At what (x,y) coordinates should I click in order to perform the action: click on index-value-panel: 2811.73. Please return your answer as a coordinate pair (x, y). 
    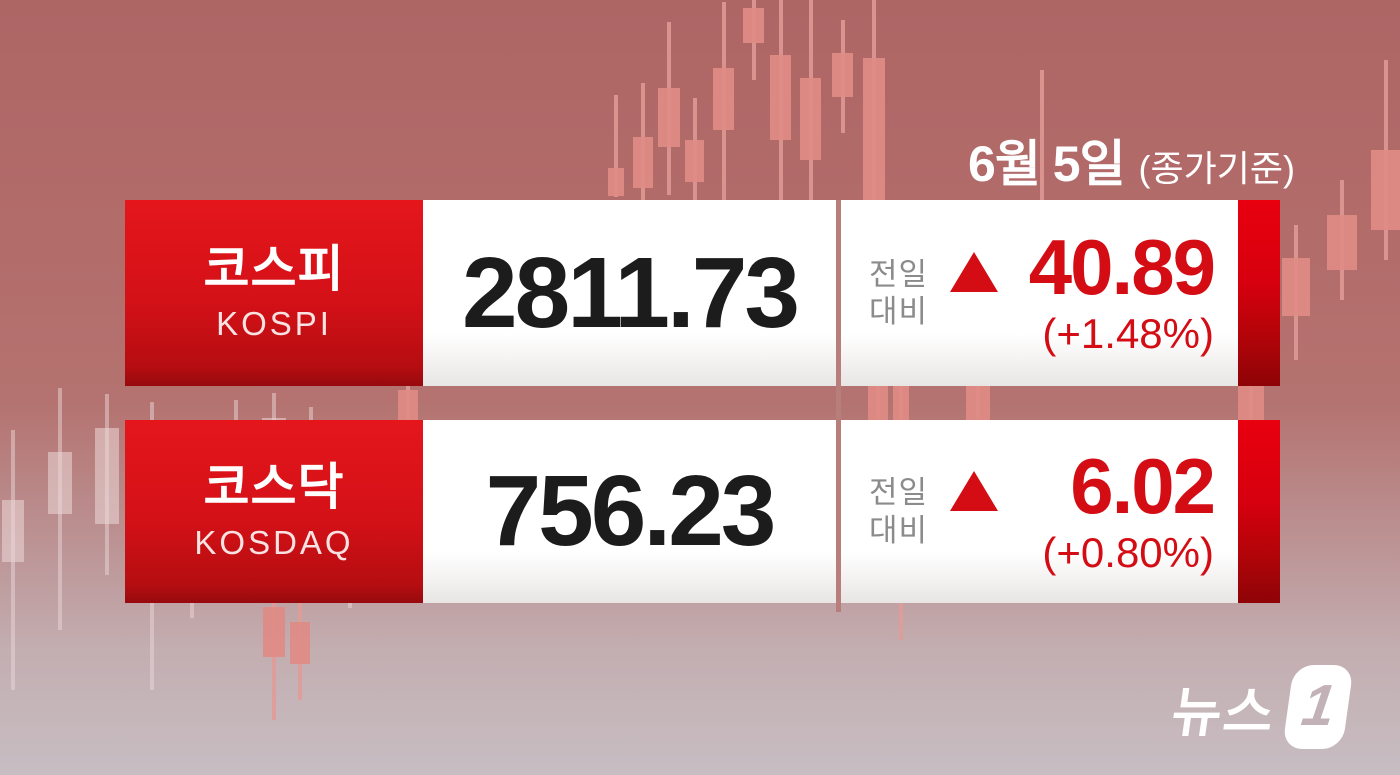
    Looking at the image, I should click on (629, 293).